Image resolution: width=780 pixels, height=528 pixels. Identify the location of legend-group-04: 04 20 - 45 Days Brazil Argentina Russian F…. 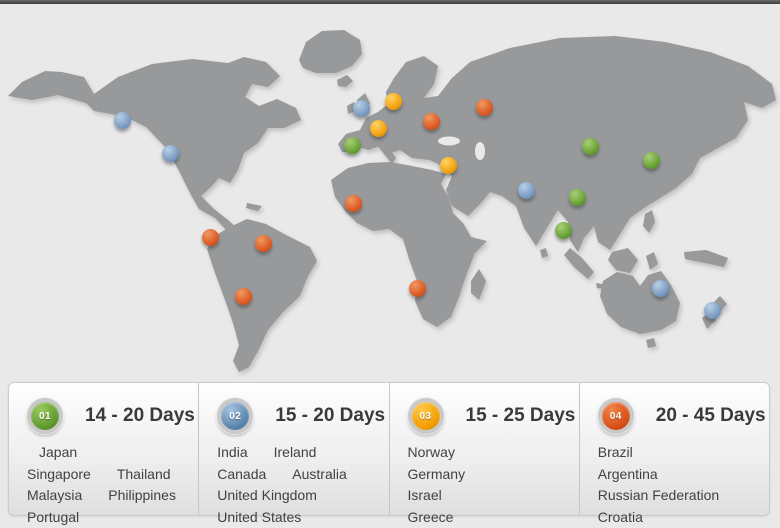
(673, 454).